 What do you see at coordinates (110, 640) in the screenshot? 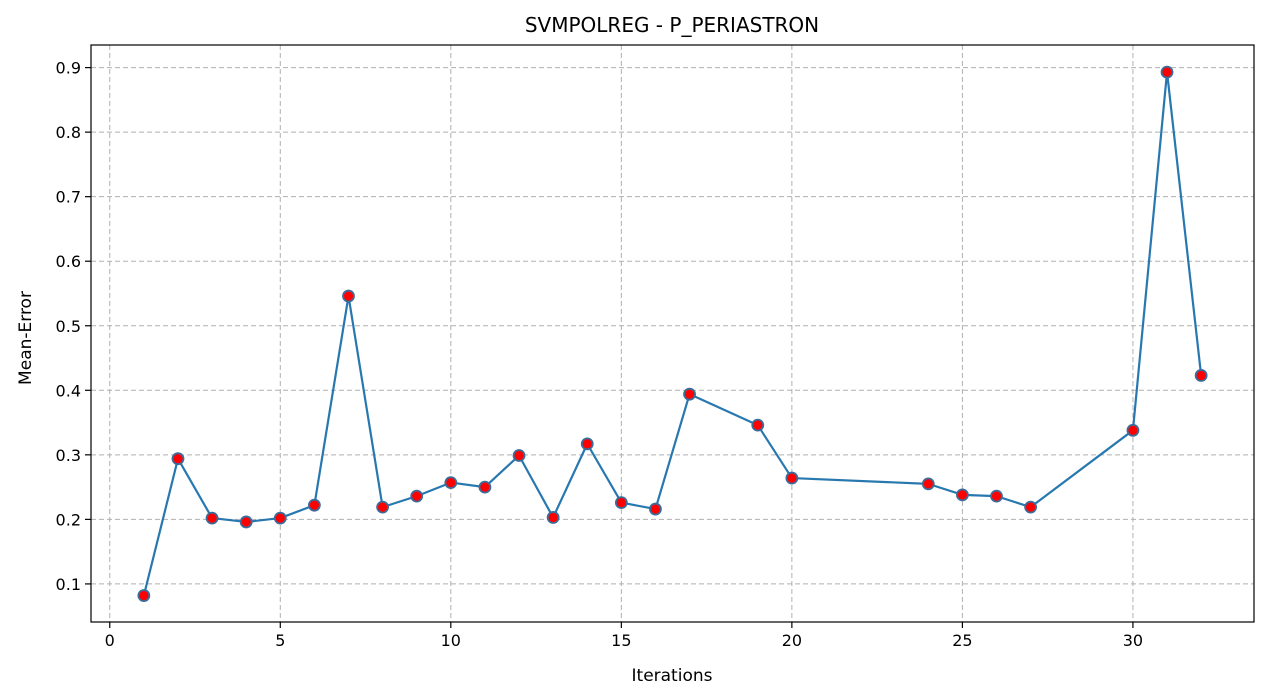
I see `x-tick-label: 0` at bounding box center [110, 640].